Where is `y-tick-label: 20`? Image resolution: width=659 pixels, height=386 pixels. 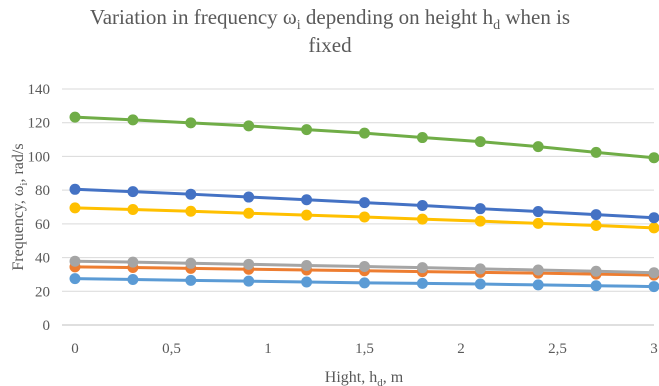
y-tick-label: 20 is located at coordinates (42, 292).